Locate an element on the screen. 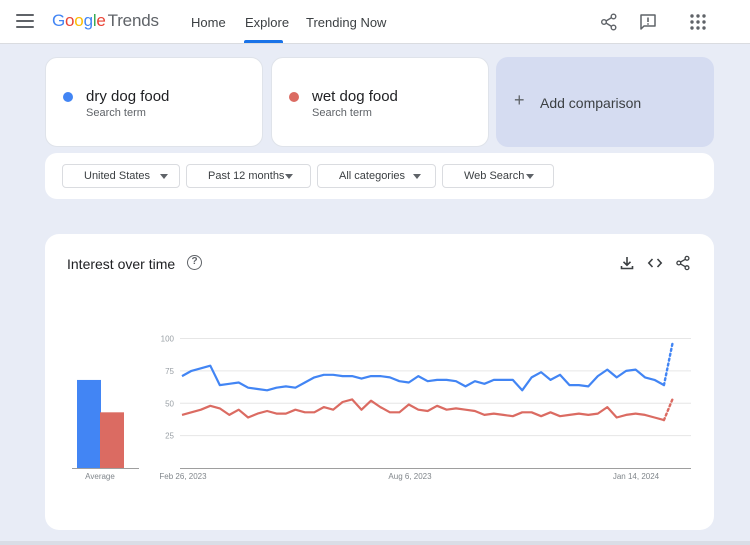 This screenshot has height=545, width=750. nav-home: Home is located at coordinates (208, 22).